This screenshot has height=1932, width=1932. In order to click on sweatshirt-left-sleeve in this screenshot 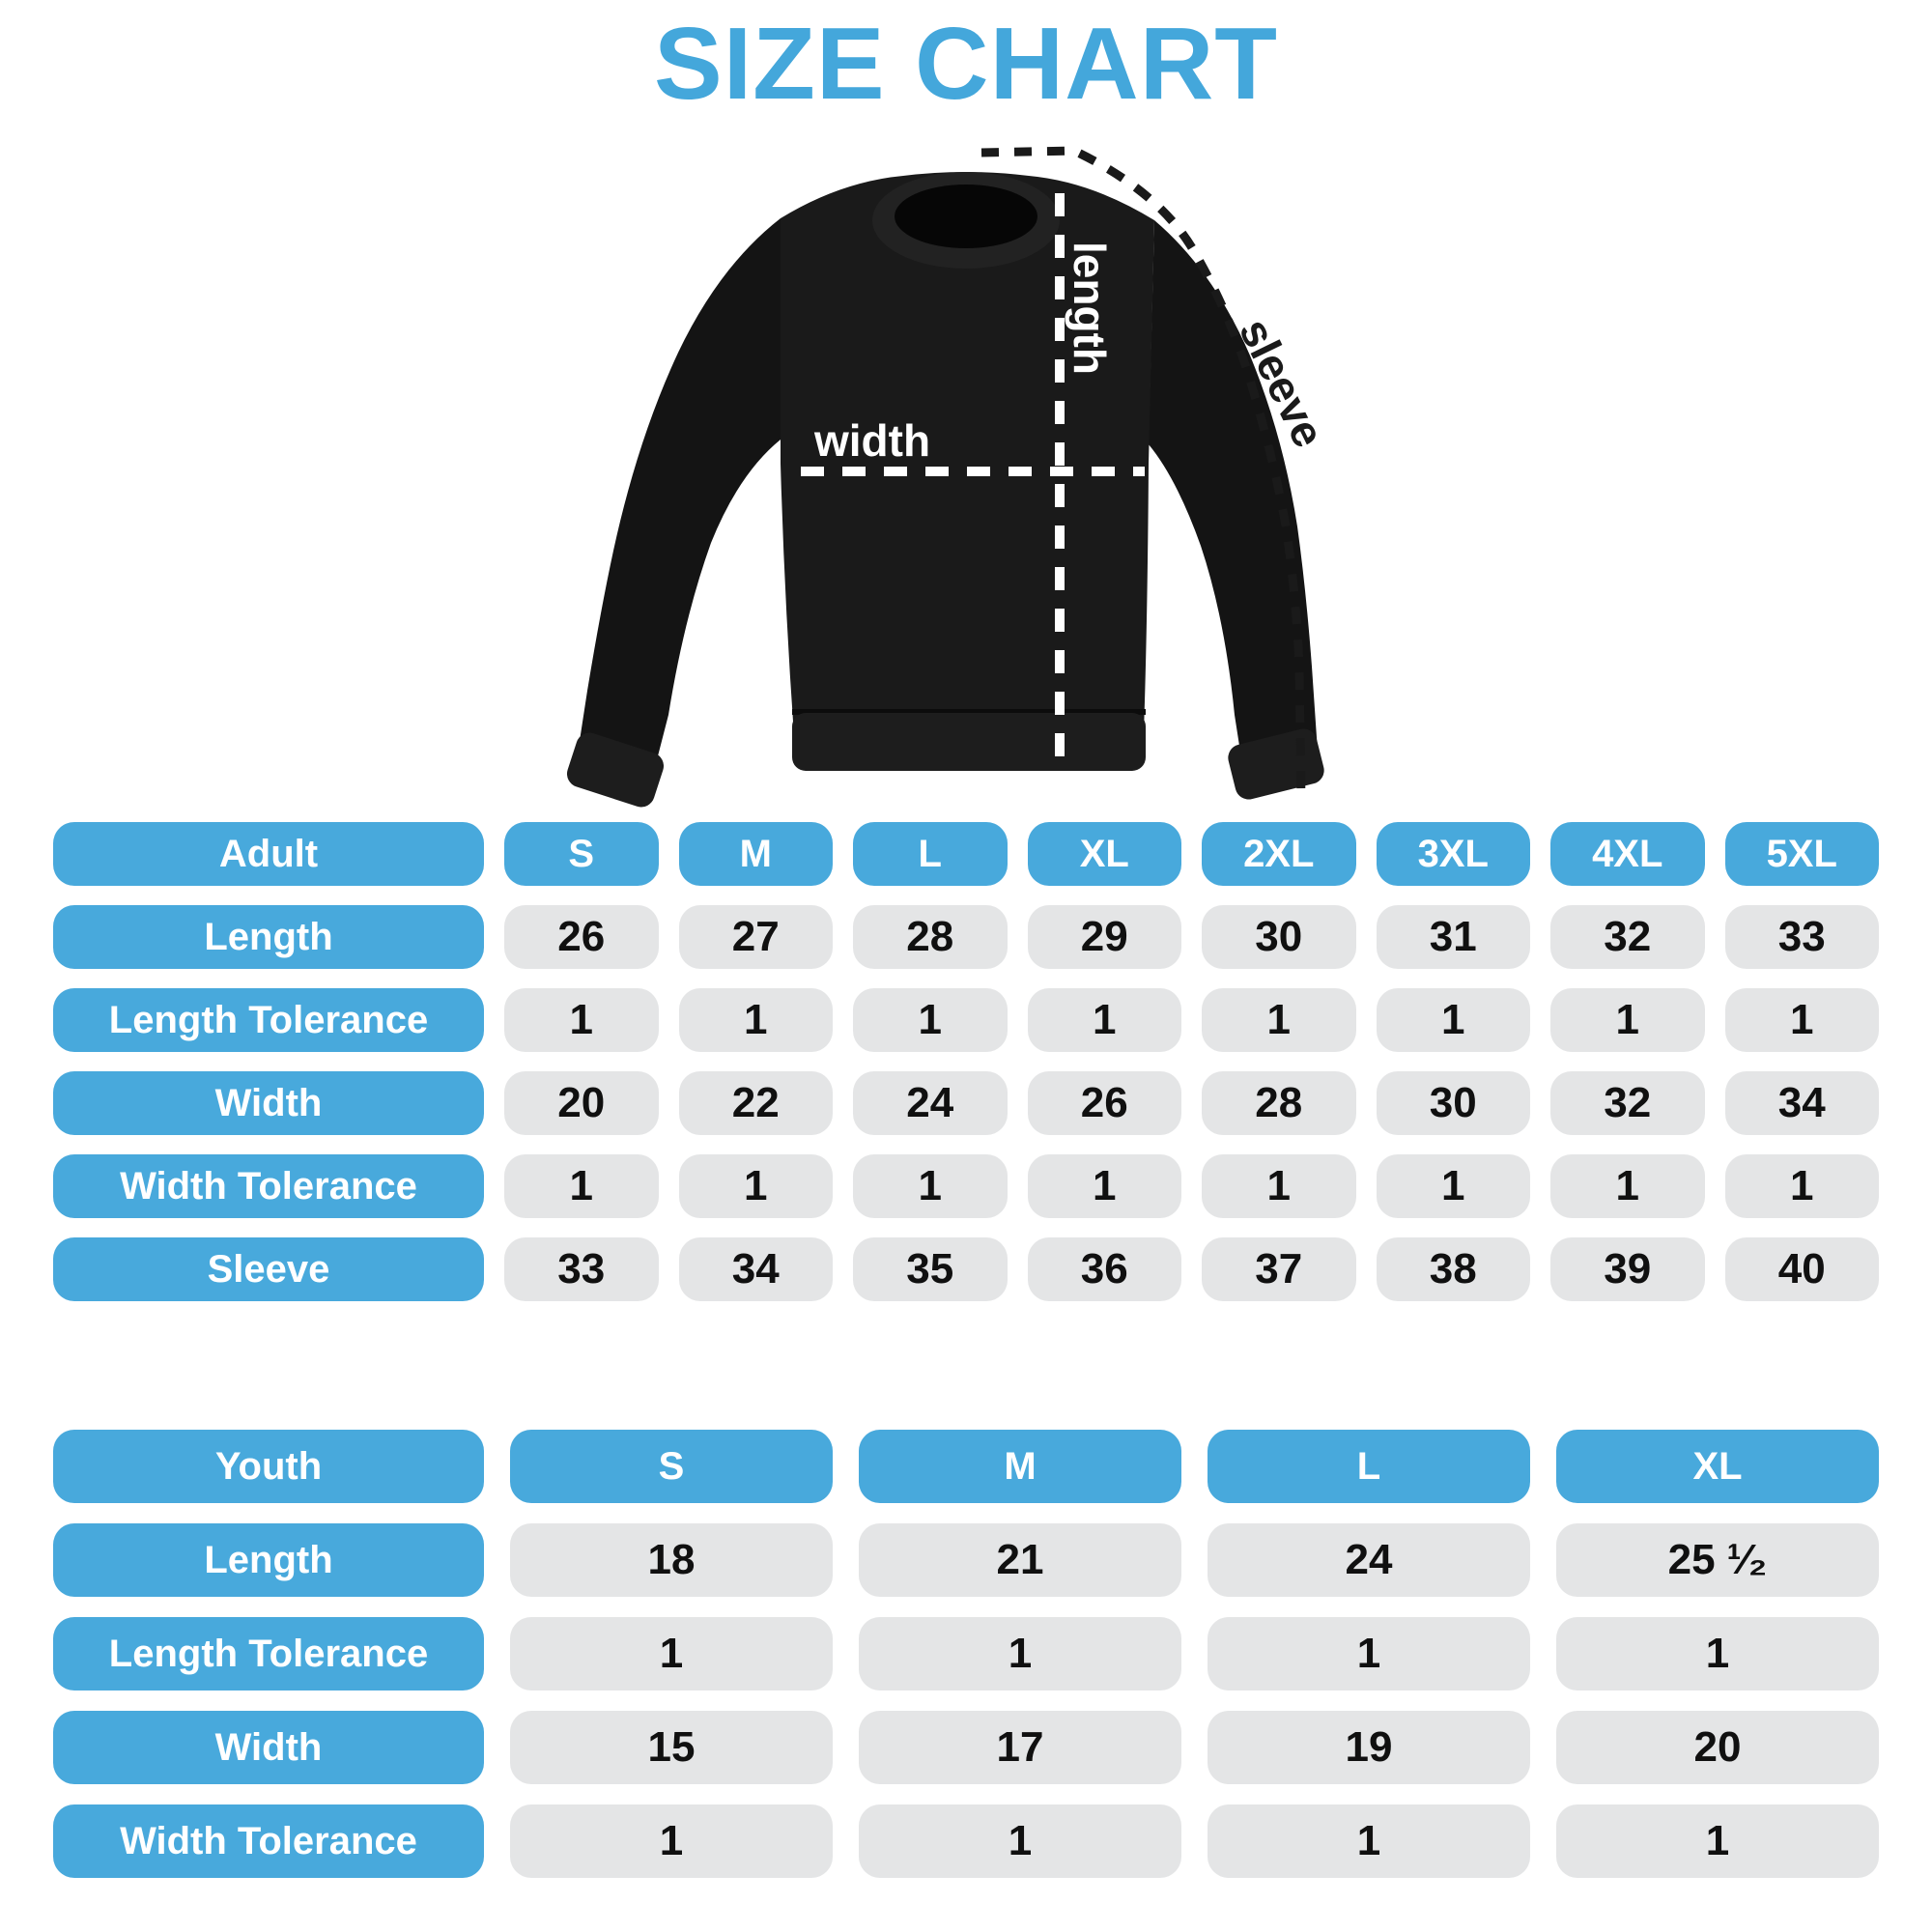, I will do `click(679, 498)`.